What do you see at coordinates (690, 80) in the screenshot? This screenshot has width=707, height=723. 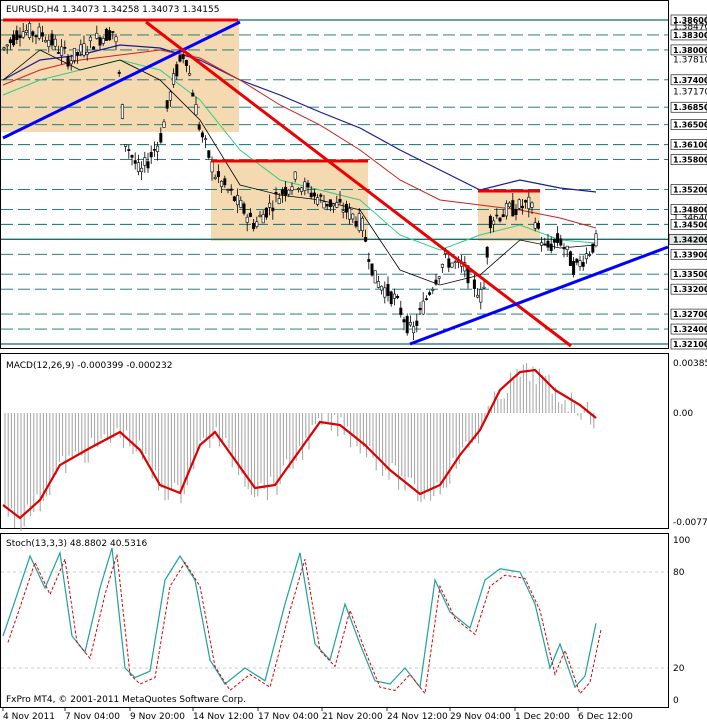 I see `price-tick-label: 1.37400` at bounding box center [690, 80].